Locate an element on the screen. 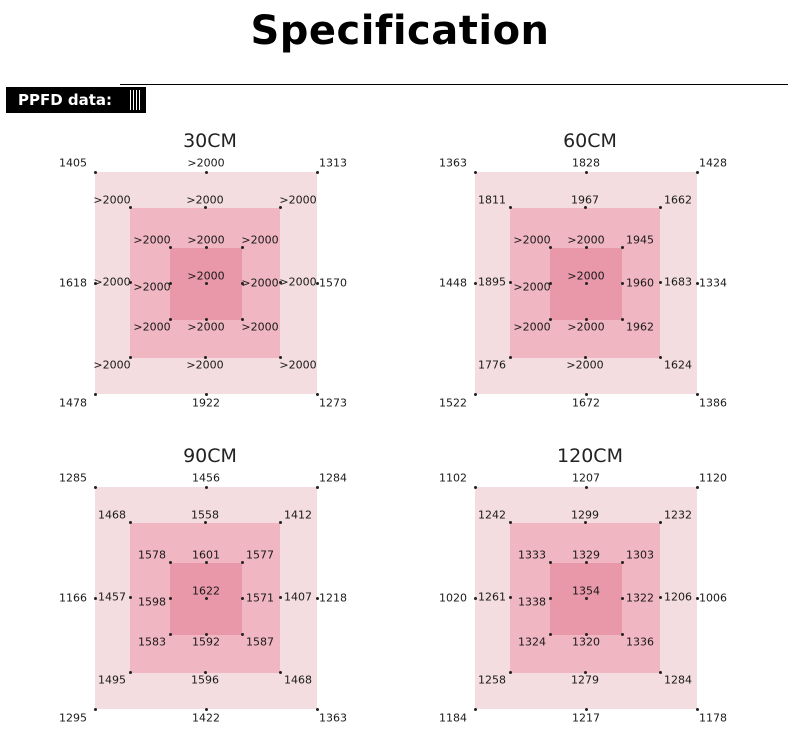  outer-bottom-center-value: 1422 is located at coordinates (206, 718).